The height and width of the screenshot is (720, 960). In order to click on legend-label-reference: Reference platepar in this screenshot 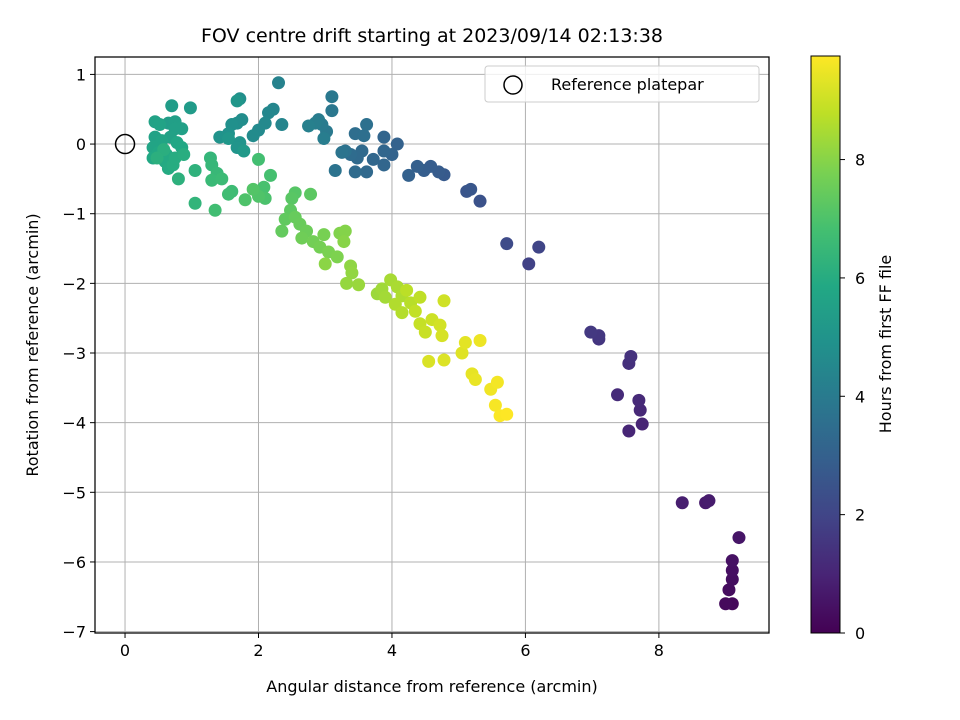, I will do `click(627, 84)`.